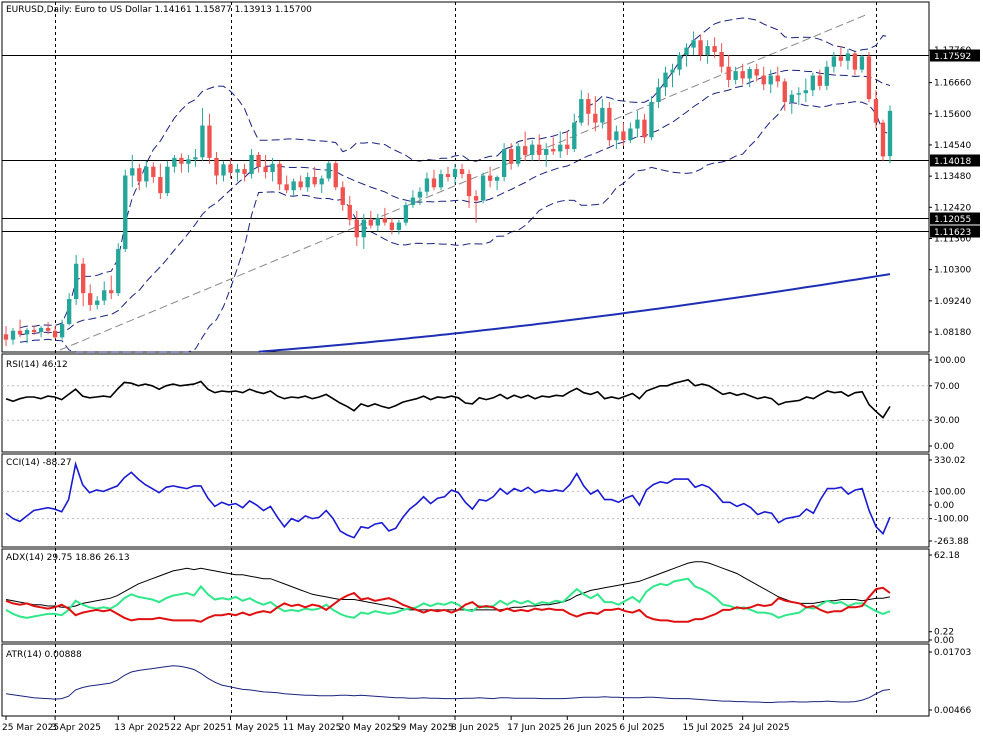 This screenshot has height=737, width=983. I want to click on y-tick-label: -263.88, so click(951, 542).